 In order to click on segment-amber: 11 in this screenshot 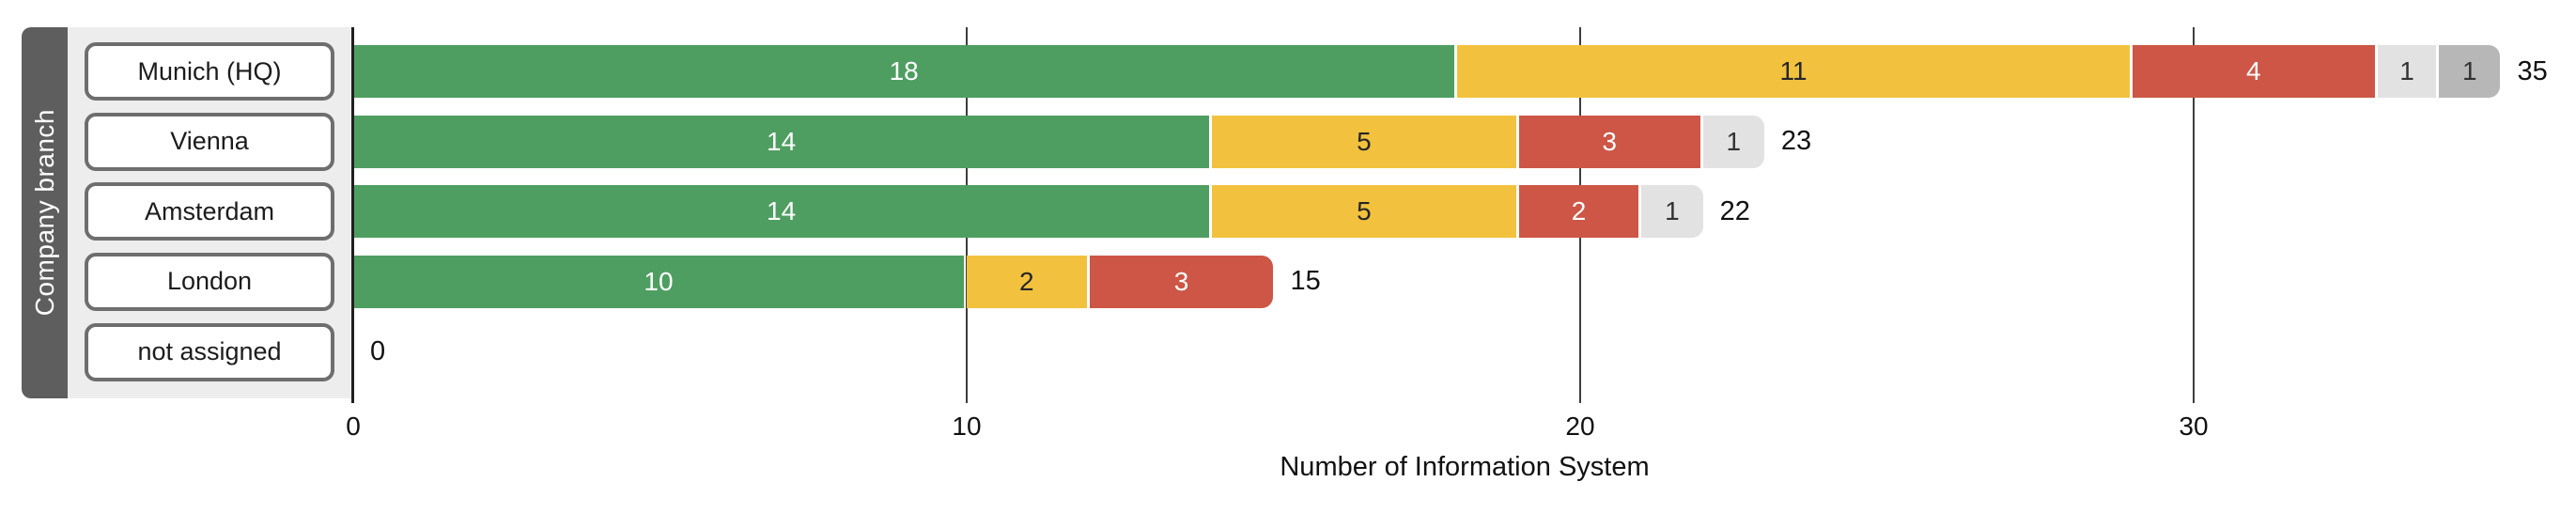, I will do `click(1794, 71)`.